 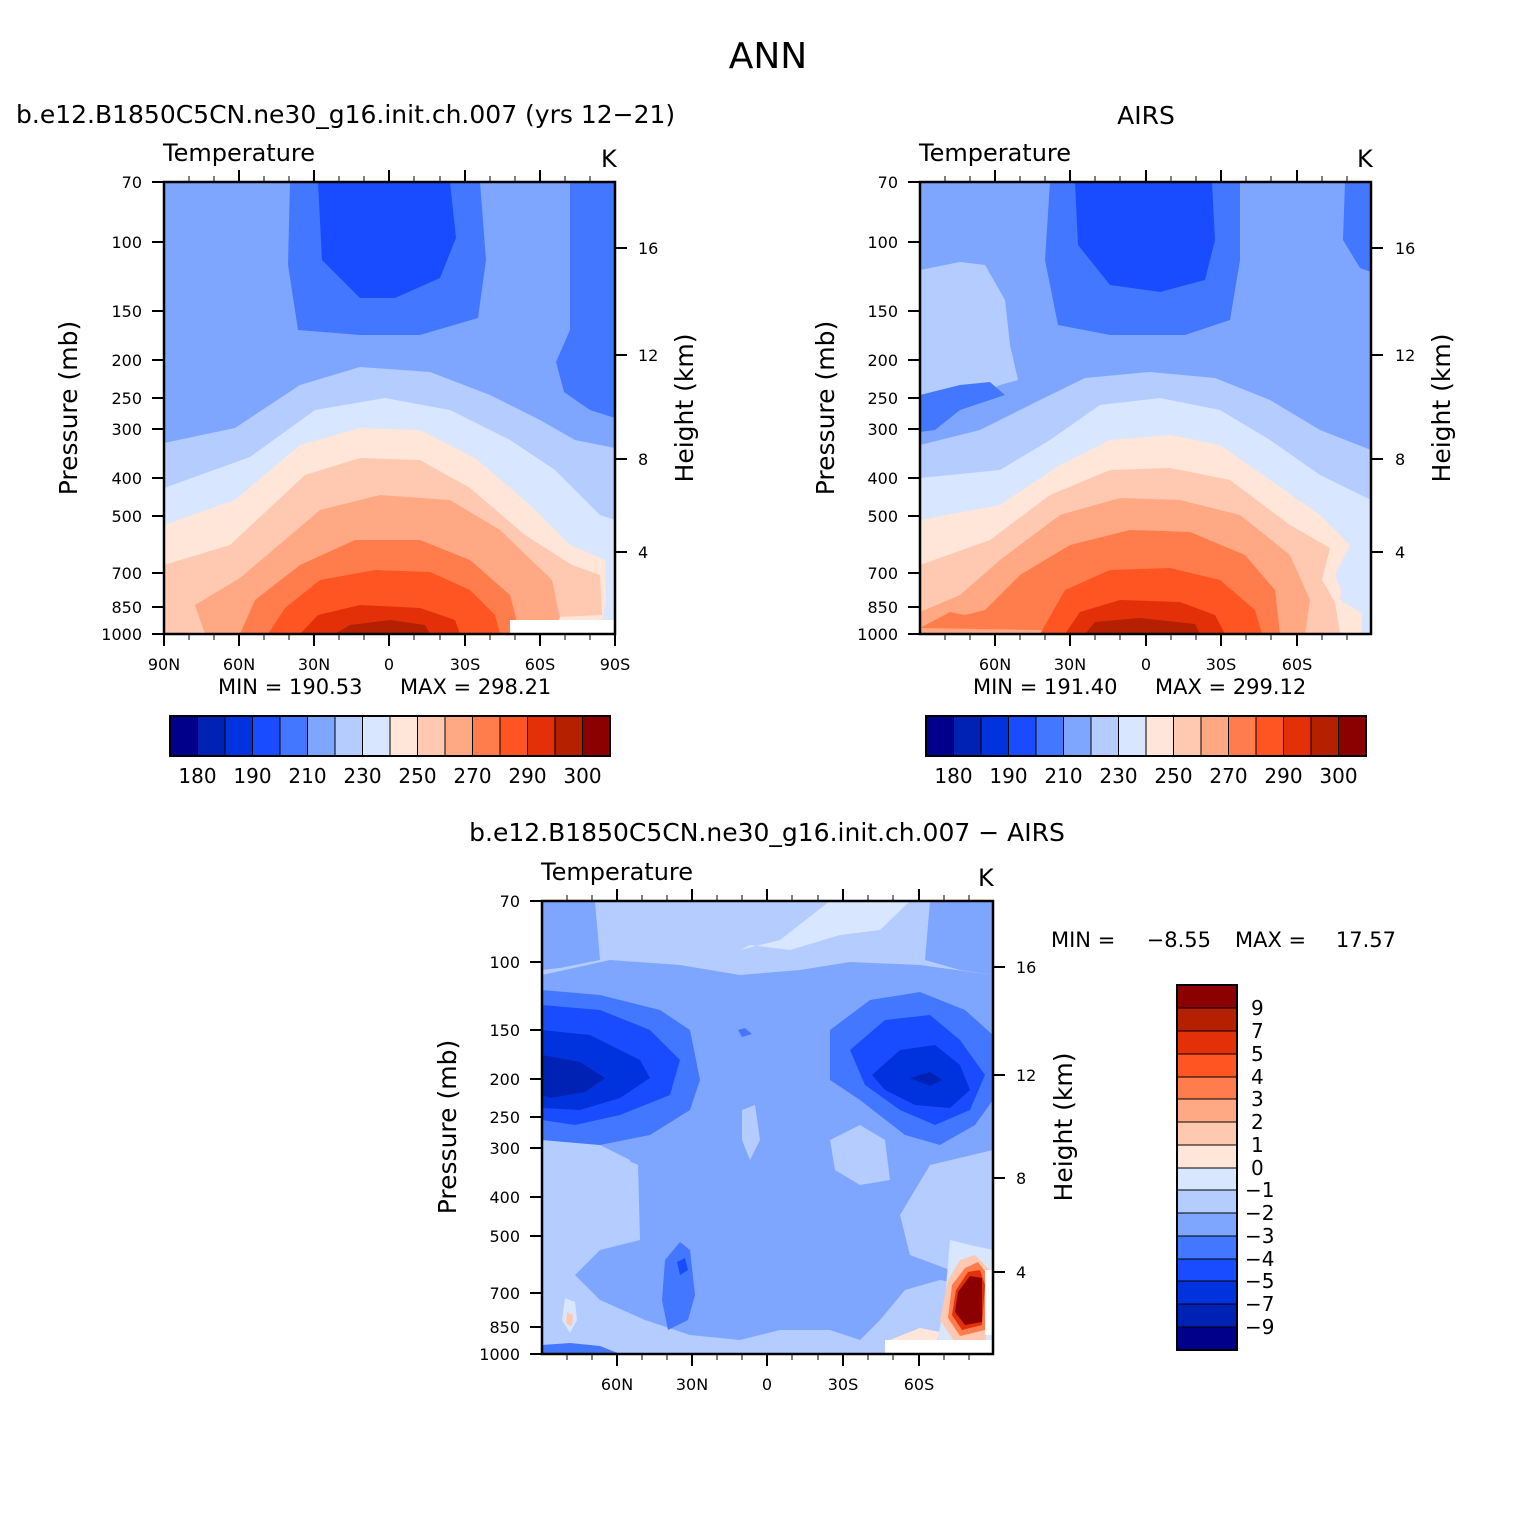 I want to click on y-tick-label: 500, so click(x=126, y=516).